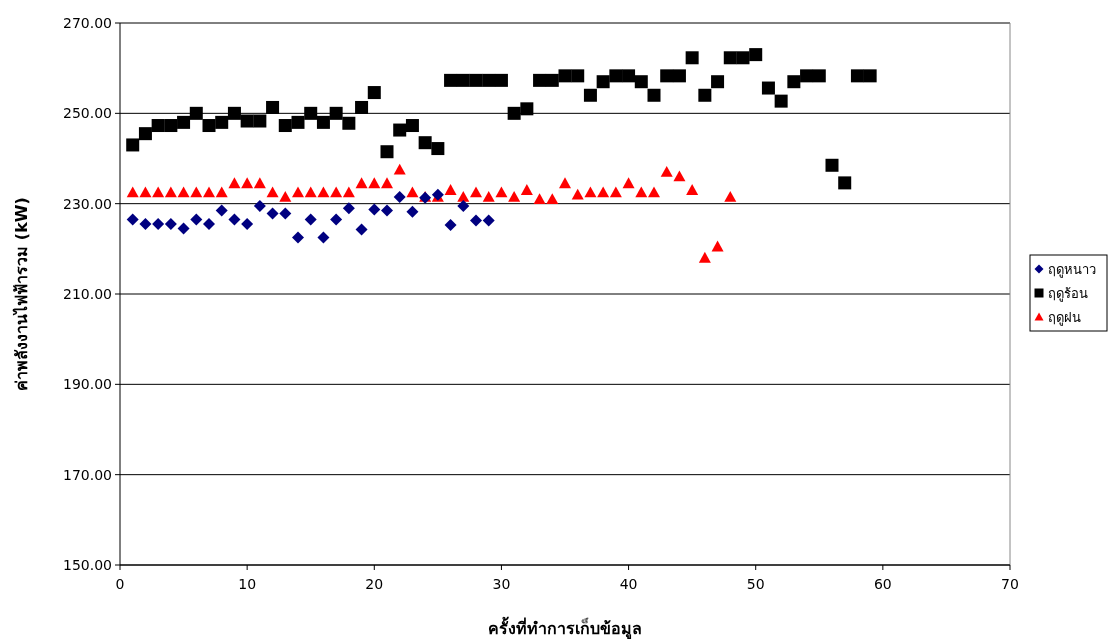  What do you see at coordinates (1068, 294) in the screenshot?
I see `legend-label: ฤดูร้อน` at bounding box center [1068, 294].